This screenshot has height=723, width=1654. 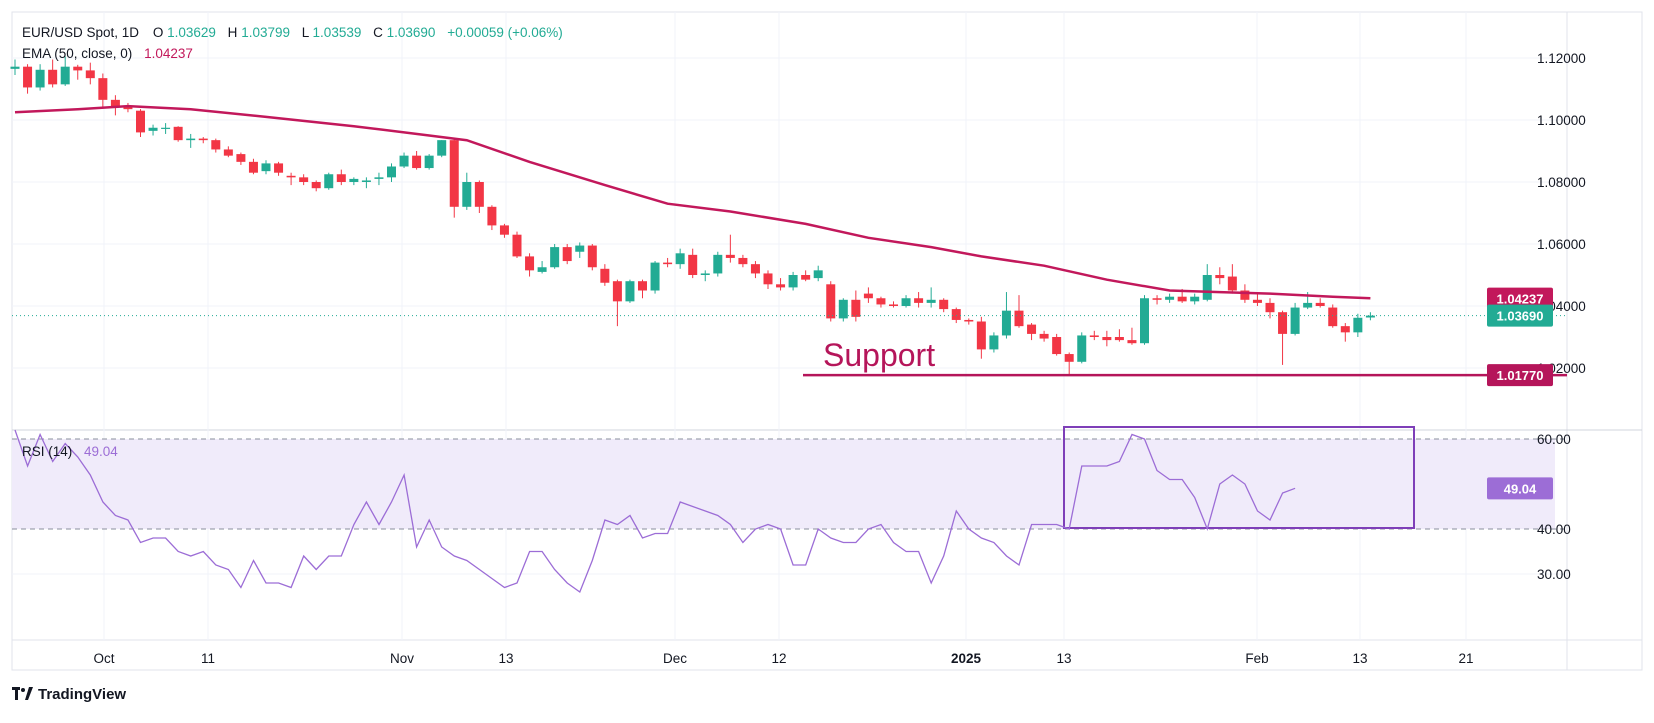 I want to click on rsi-overbought-oversold-band, so click(x=783, y=484).